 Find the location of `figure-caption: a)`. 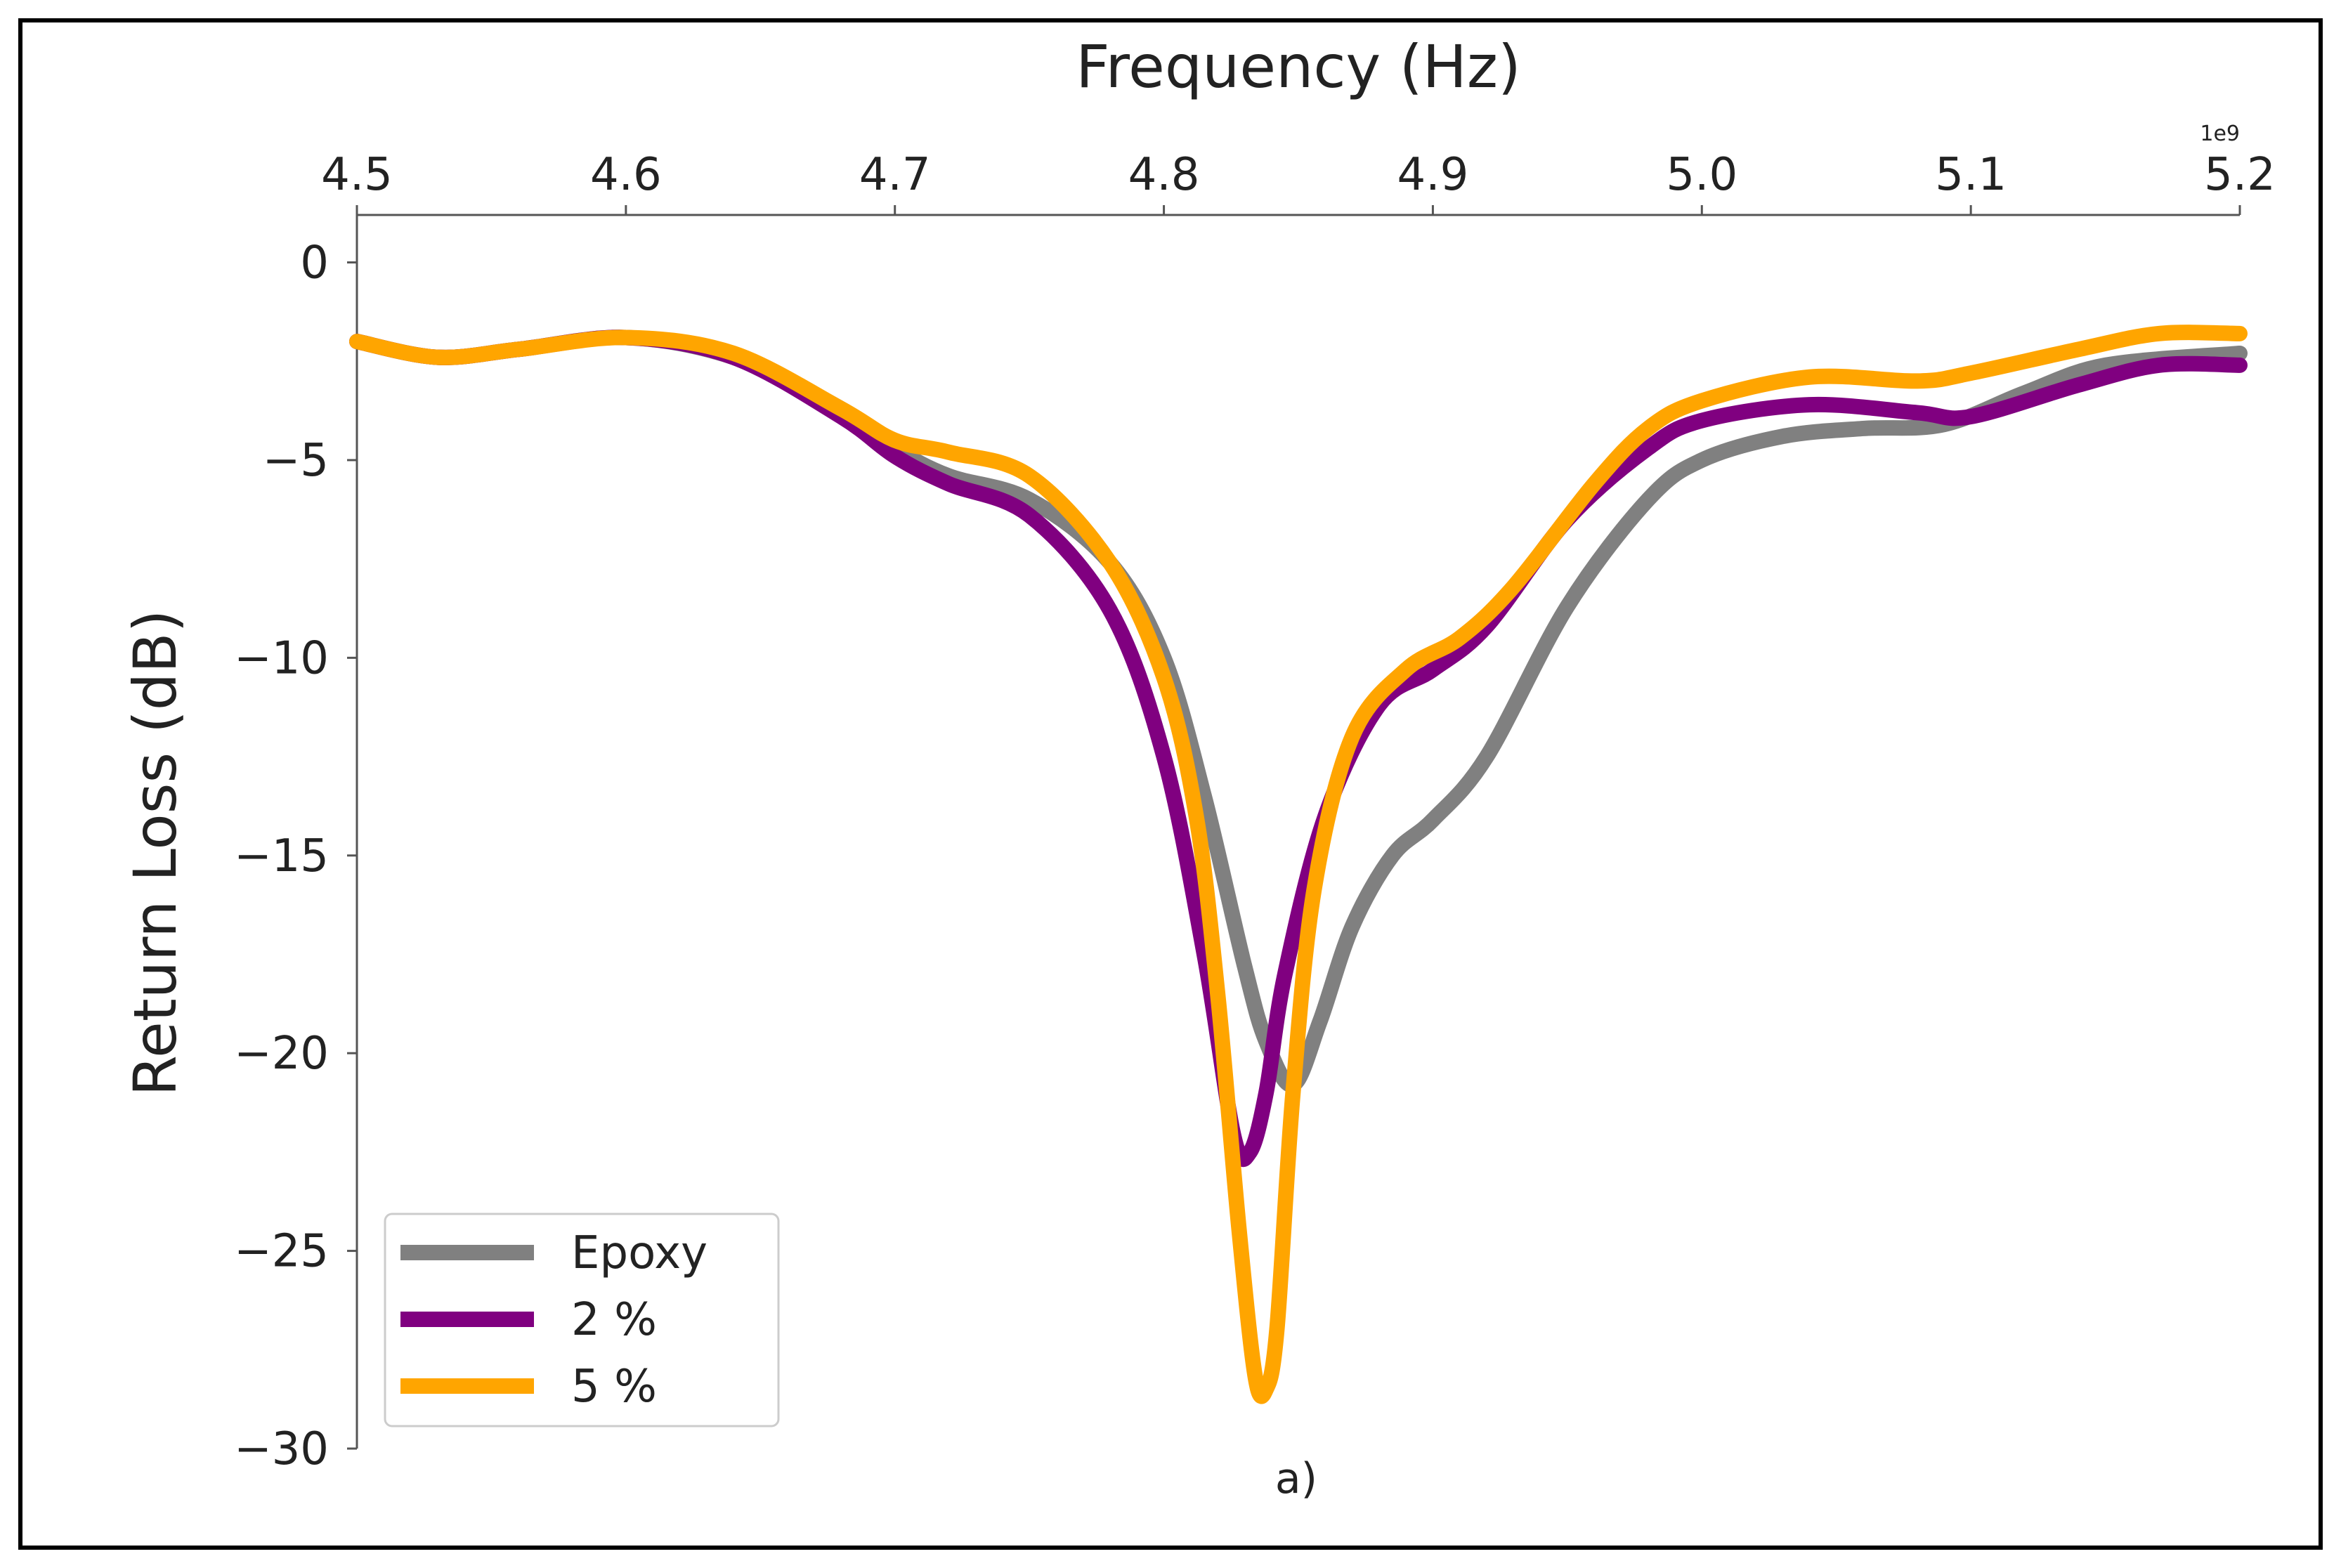

figure-caption: a) is located at coordinates (1296, 1478).